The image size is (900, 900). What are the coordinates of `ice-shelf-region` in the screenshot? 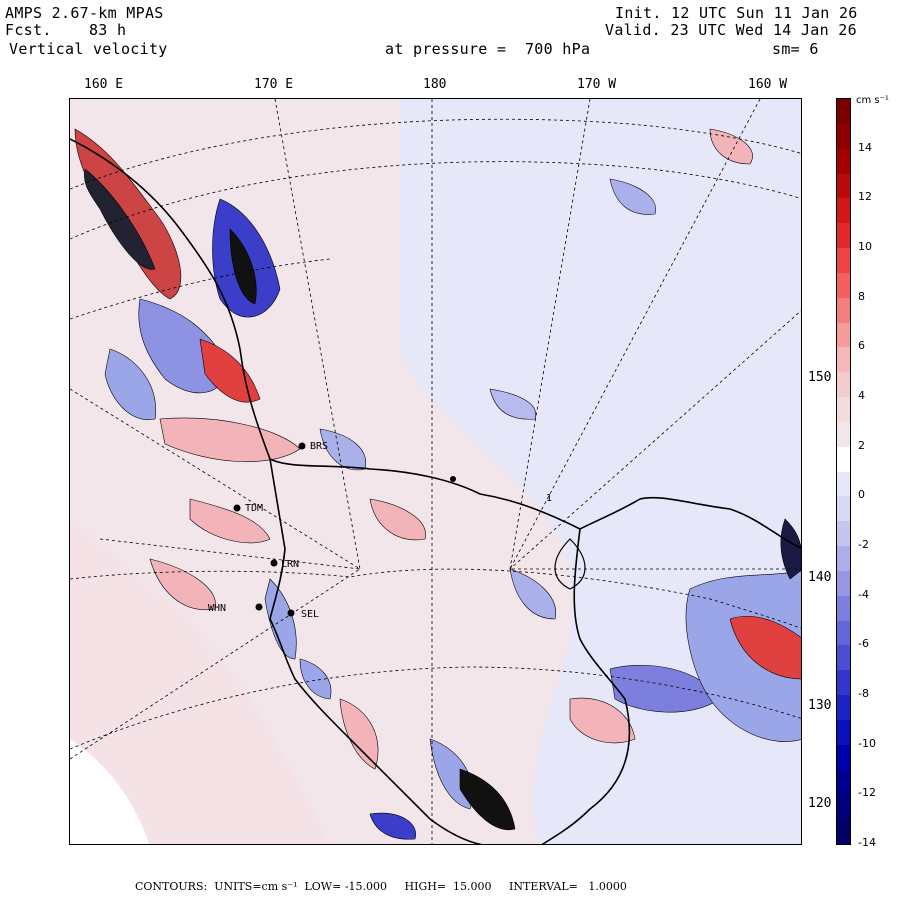 It's located at (200, 681).